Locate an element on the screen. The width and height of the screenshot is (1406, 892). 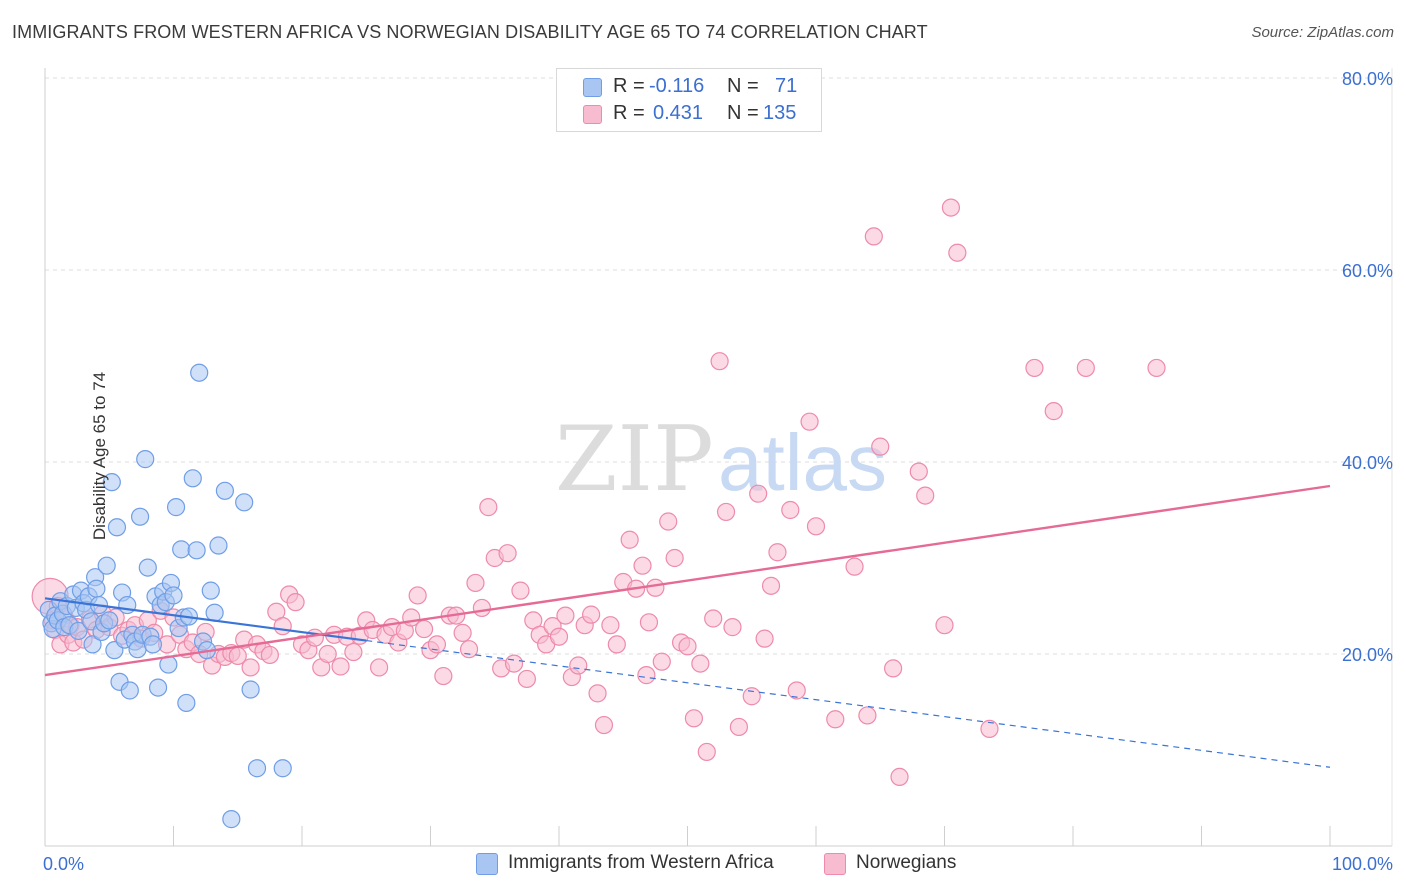
legend-swatch-pink is located at coordinates (592, 114).